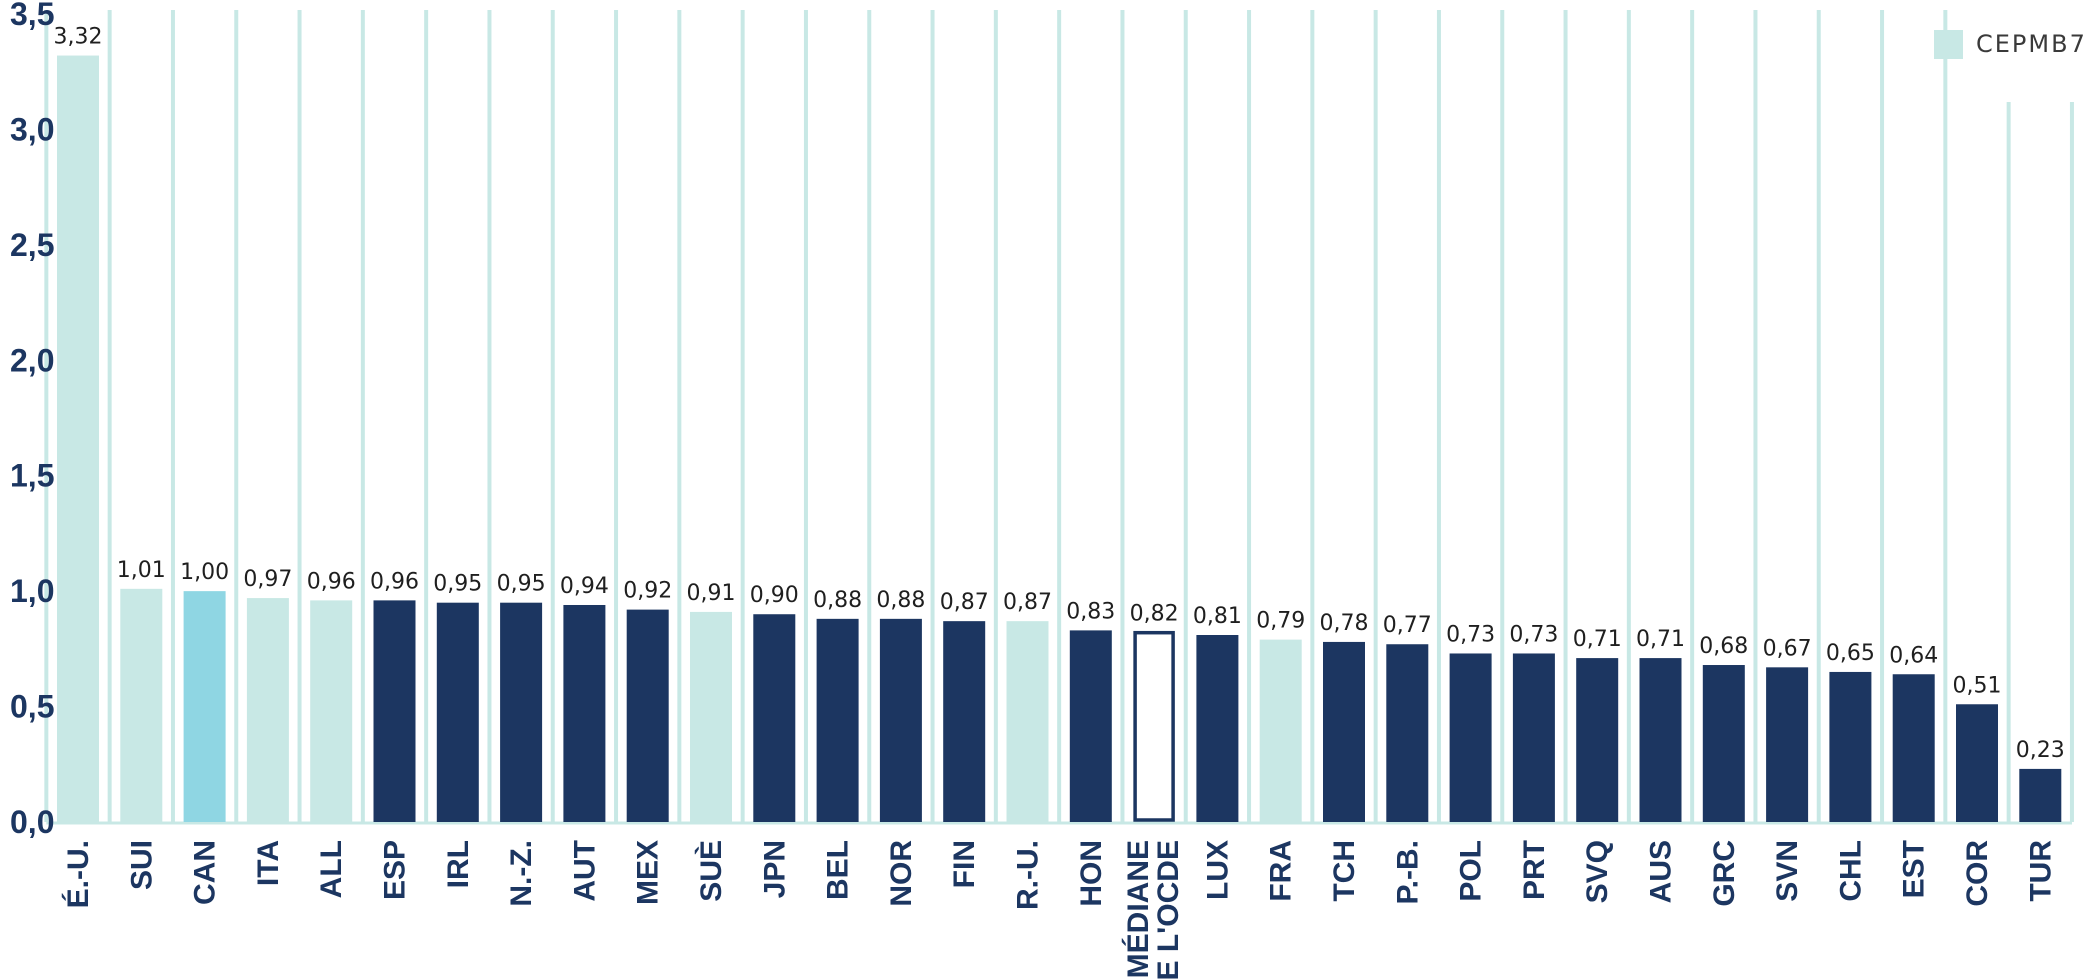 The image size is (2100, 980). What do you see at coordinates (2031, 44) in the screenshot?
I see `legend-label-cepmb7: CEPMB7` at bounding box center [2031, 44].